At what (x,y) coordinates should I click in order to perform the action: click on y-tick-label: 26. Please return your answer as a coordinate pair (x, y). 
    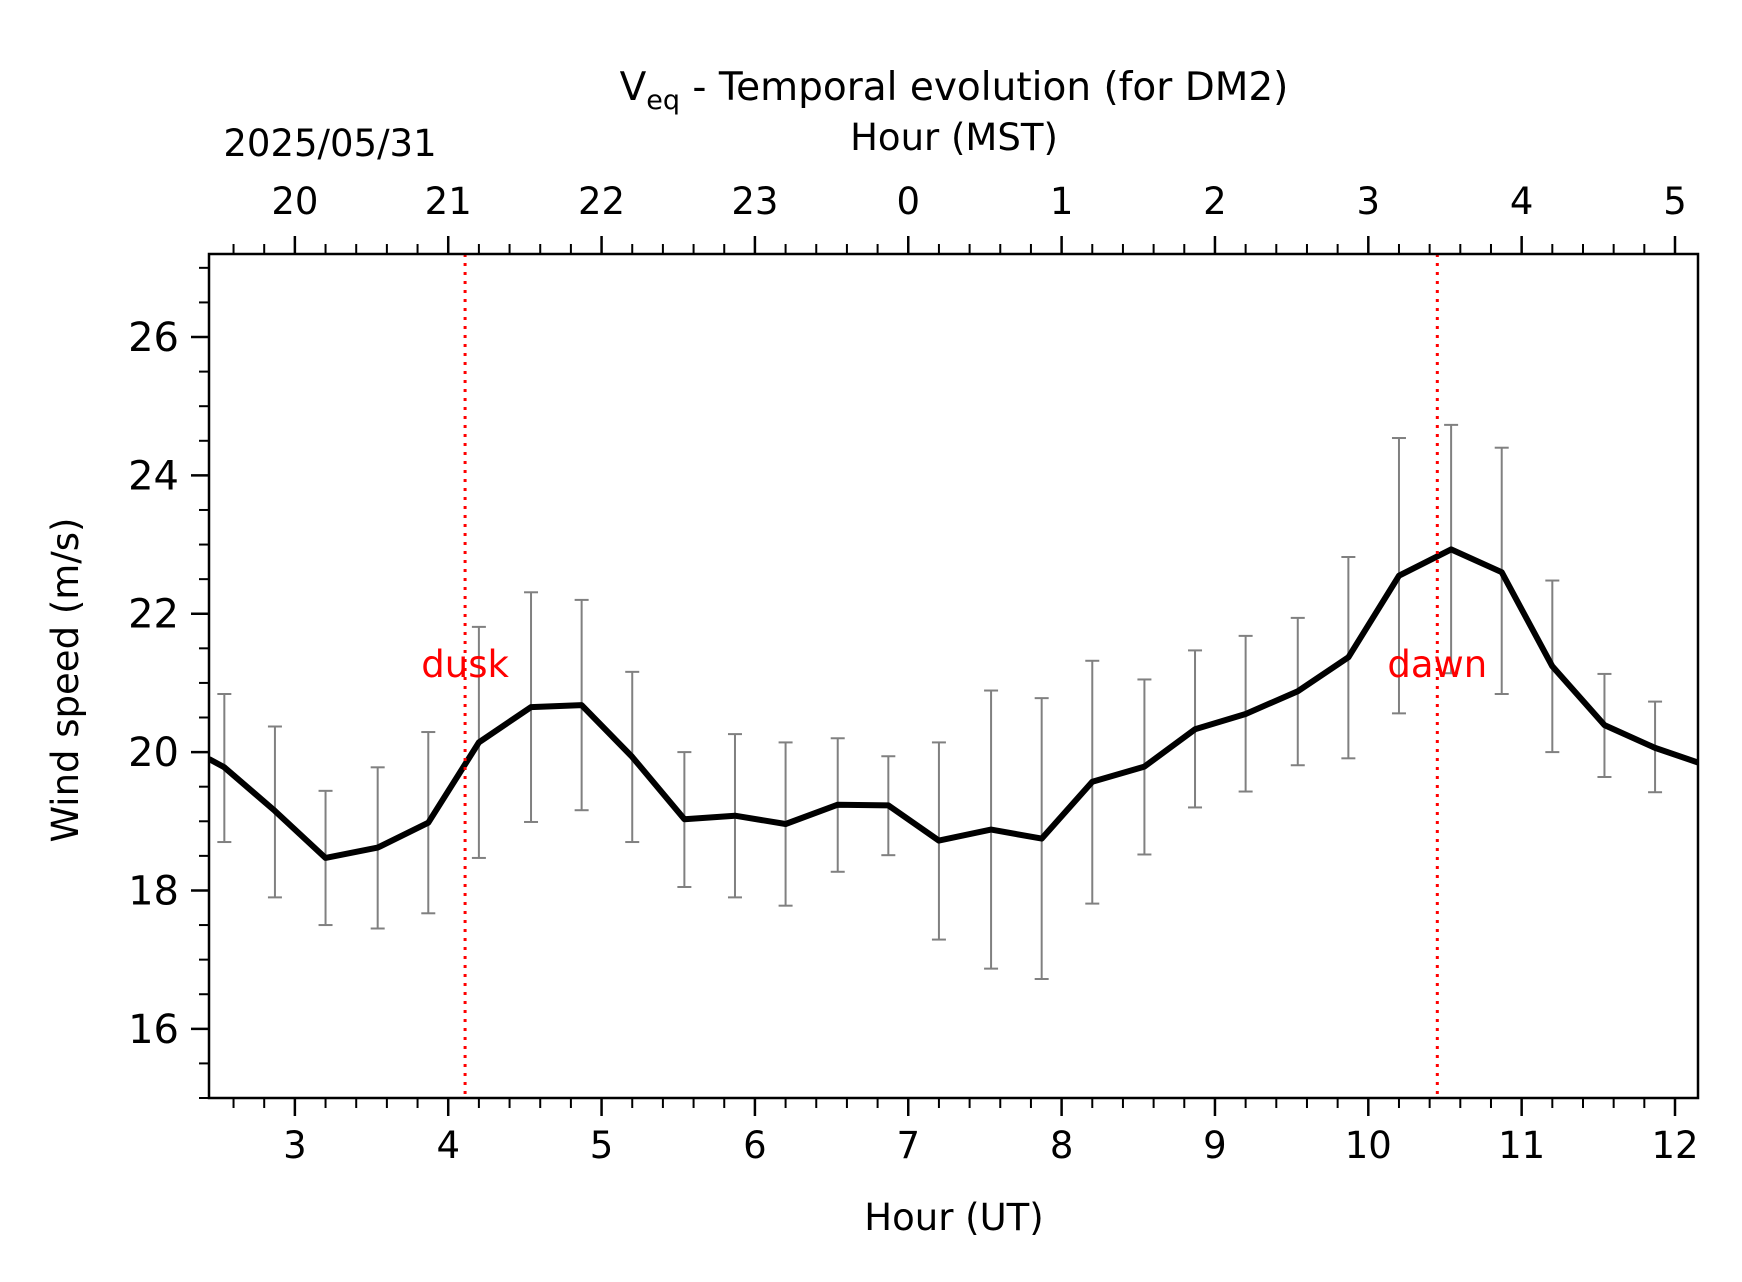
    Looking at the image, I should click on (153, 338).